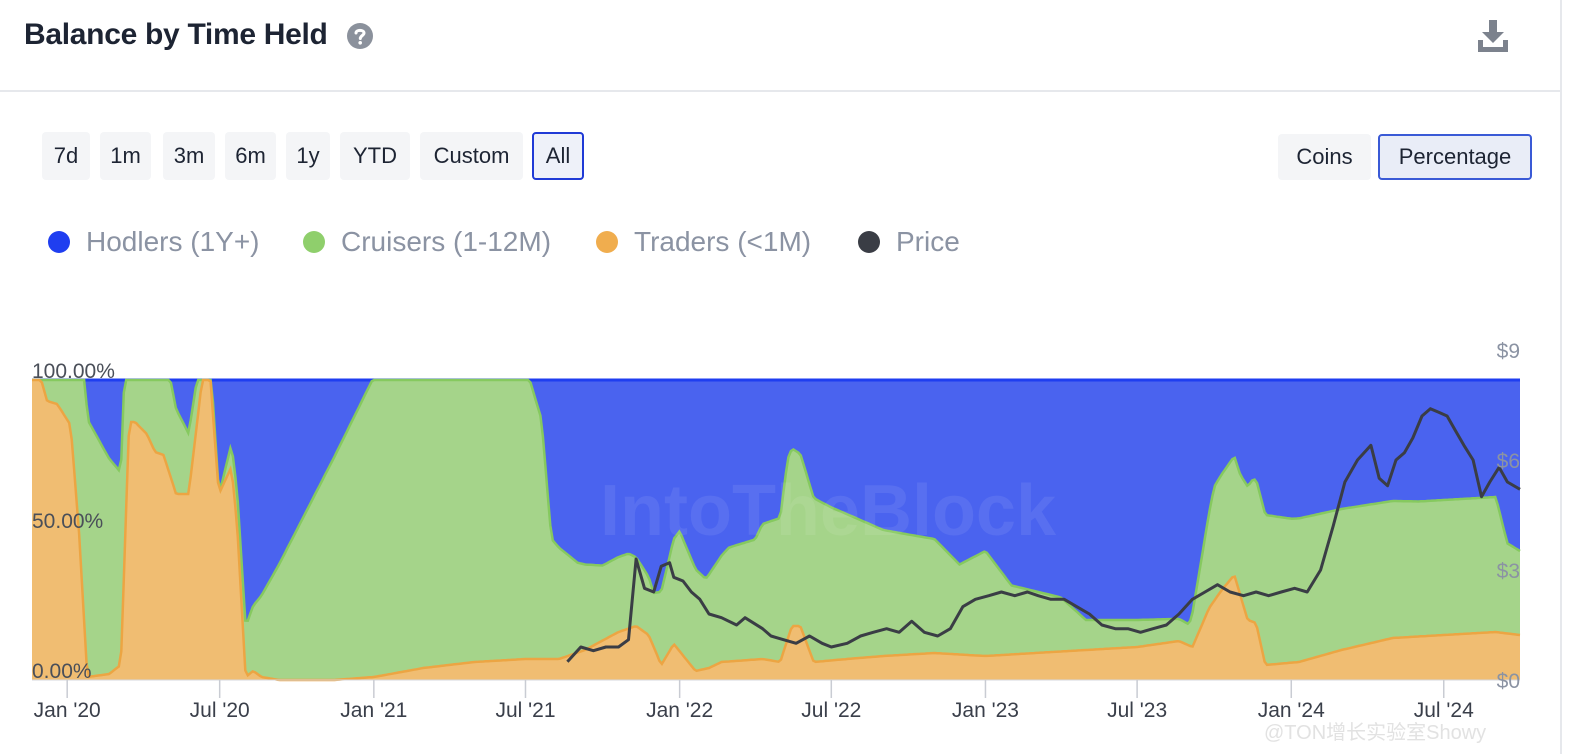 The height and width of the screenshot is (754, 1576). What do you see at coordinates (558, 156) in the screenshot?
I see `range-all-button: All` at bounding box center [558, 156].